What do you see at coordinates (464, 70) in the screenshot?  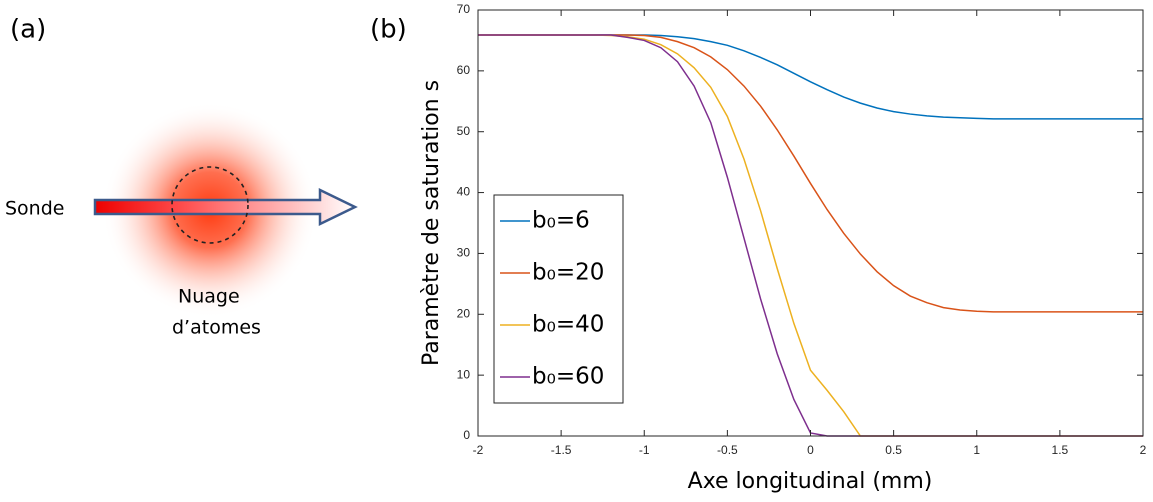 I see `y-tick-label: 60` at bounding box center [464, 70].